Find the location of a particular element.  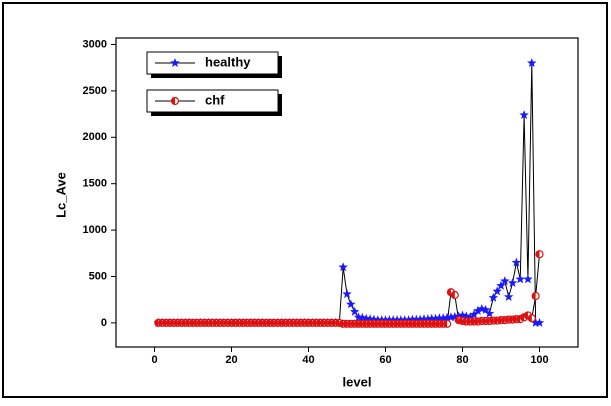

y-tick-label: 0 is located at coordinates (104, 323).